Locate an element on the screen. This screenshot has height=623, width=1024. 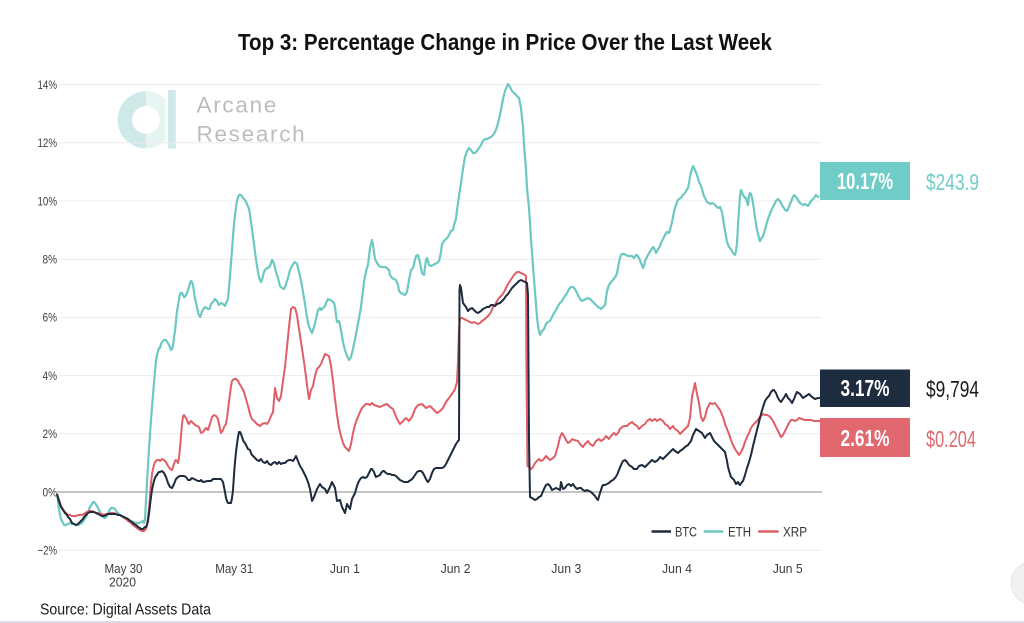
svg-text: 3.17% is located at coordinates (865, 388).